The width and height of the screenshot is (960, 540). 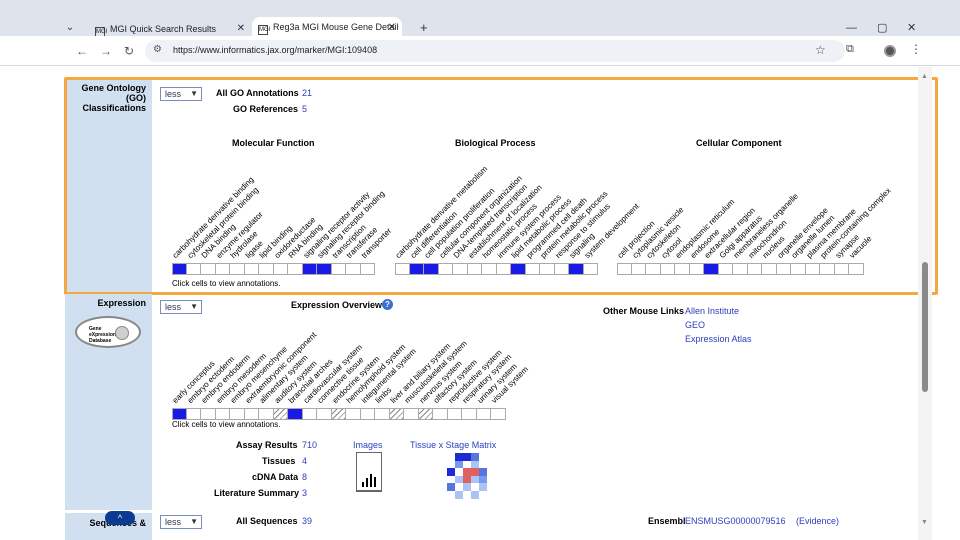 What do you see at coordinates (307, 521) in the screenshot?
I see `all-sequences-link: 39` at bounding box center [307, 521].